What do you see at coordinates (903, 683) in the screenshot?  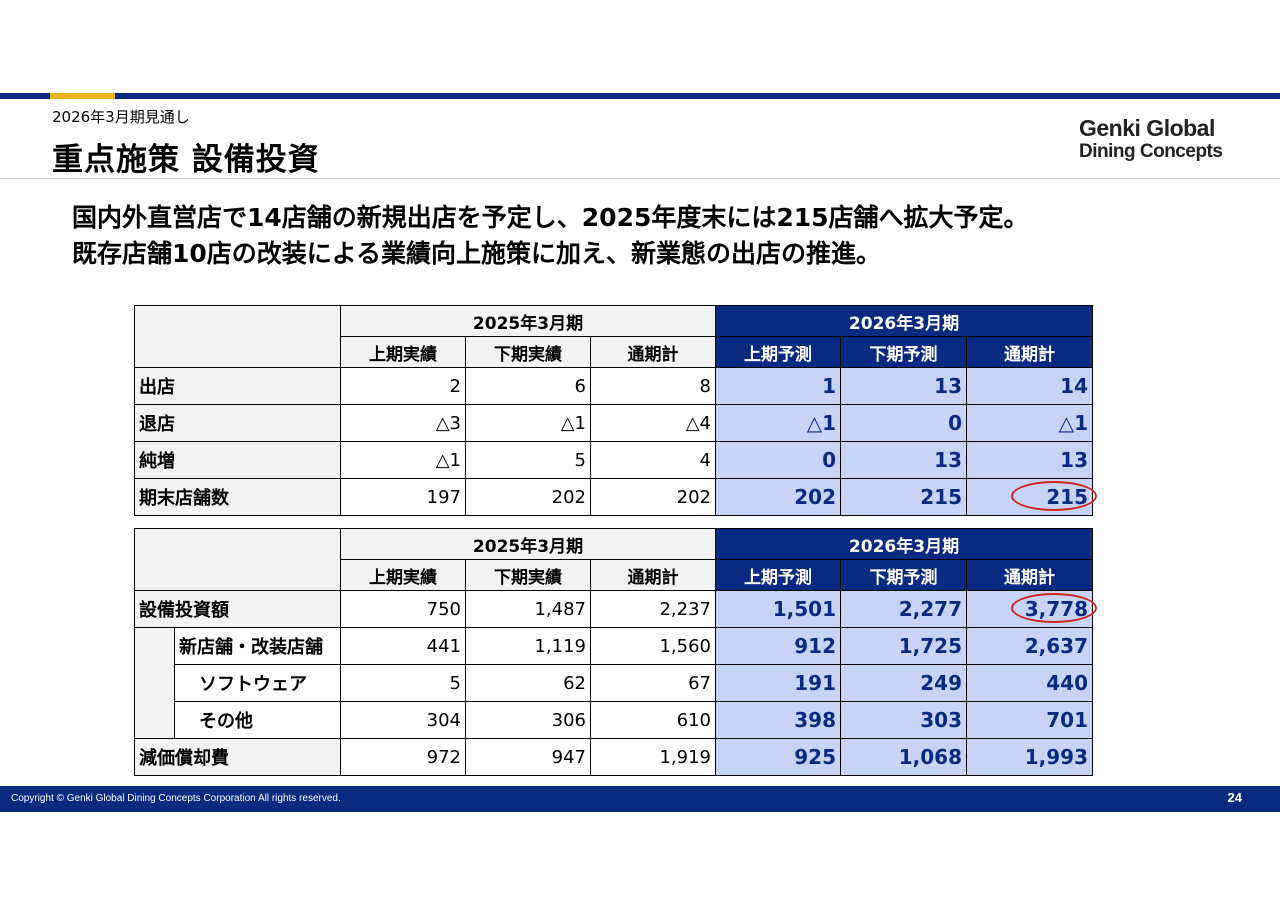 I see `forecast-cell: 249` at bounding box center [903, 683].